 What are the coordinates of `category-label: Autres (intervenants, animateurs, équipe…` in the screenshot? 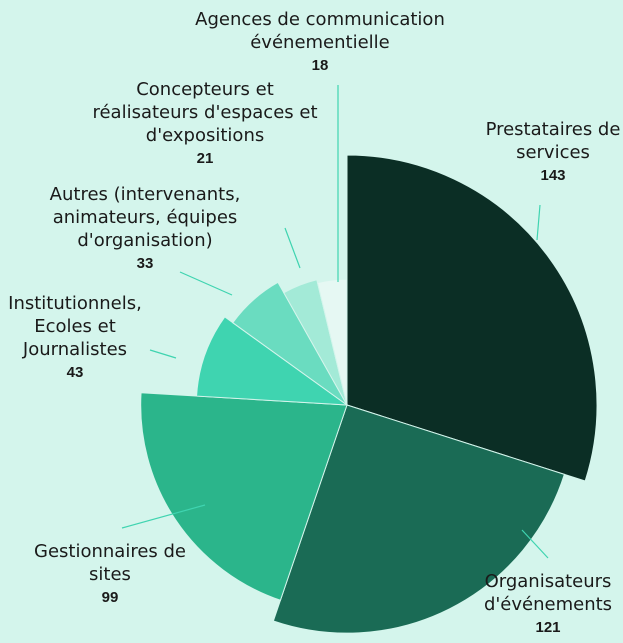 It's located at (145, 217).